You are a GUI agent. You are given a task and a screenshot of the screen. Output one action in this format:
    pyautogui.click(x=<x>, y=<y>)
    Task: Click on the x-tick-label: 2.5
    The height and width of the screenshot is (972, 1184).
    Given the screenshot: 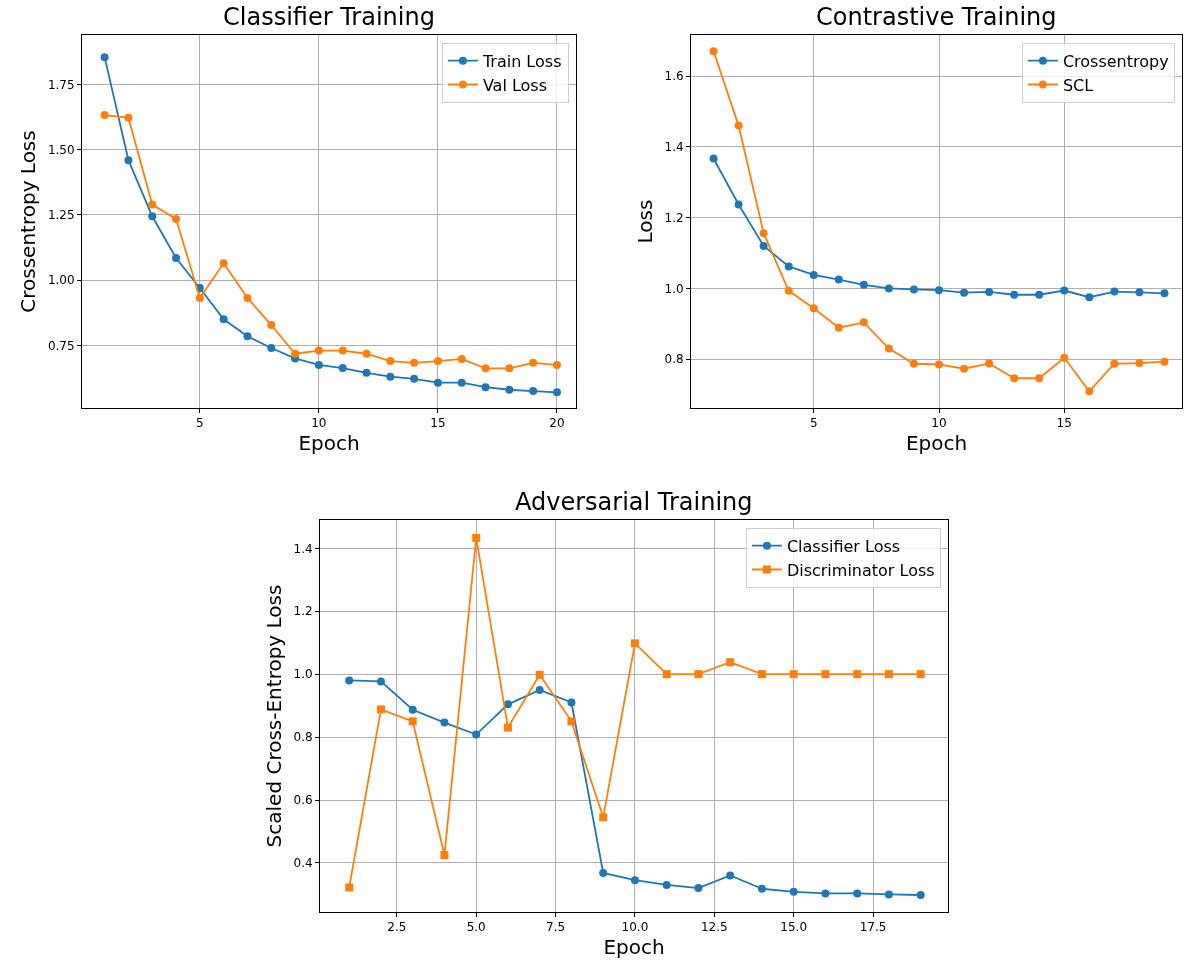 What is the action you would take?
    pyautogui.click(x=397, y=927)
    